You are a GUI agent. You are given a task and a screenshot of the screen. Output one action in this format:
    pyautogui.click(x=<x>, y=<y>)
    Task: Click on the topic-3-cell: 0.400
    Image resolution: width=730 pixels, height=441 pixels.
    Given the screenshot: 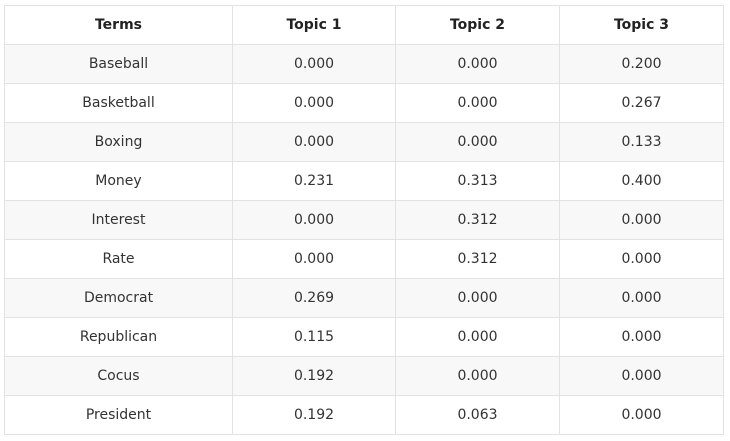 What is the action you would take?
    pyautogui.click(x=641, y=181)
    